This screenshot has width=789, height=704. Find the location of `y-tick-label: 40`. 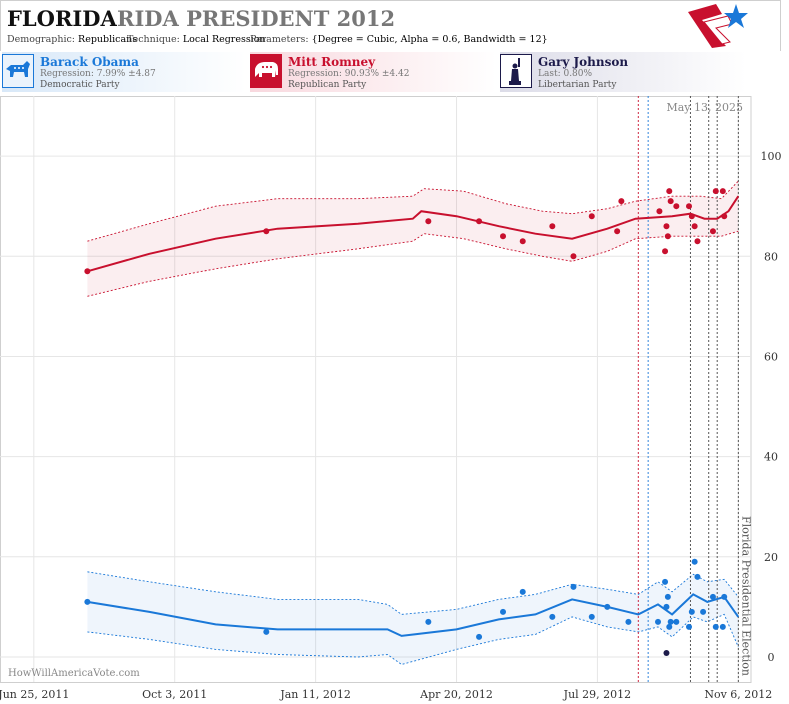

y-tick-label: 40 is located at coordinates (771, 457).